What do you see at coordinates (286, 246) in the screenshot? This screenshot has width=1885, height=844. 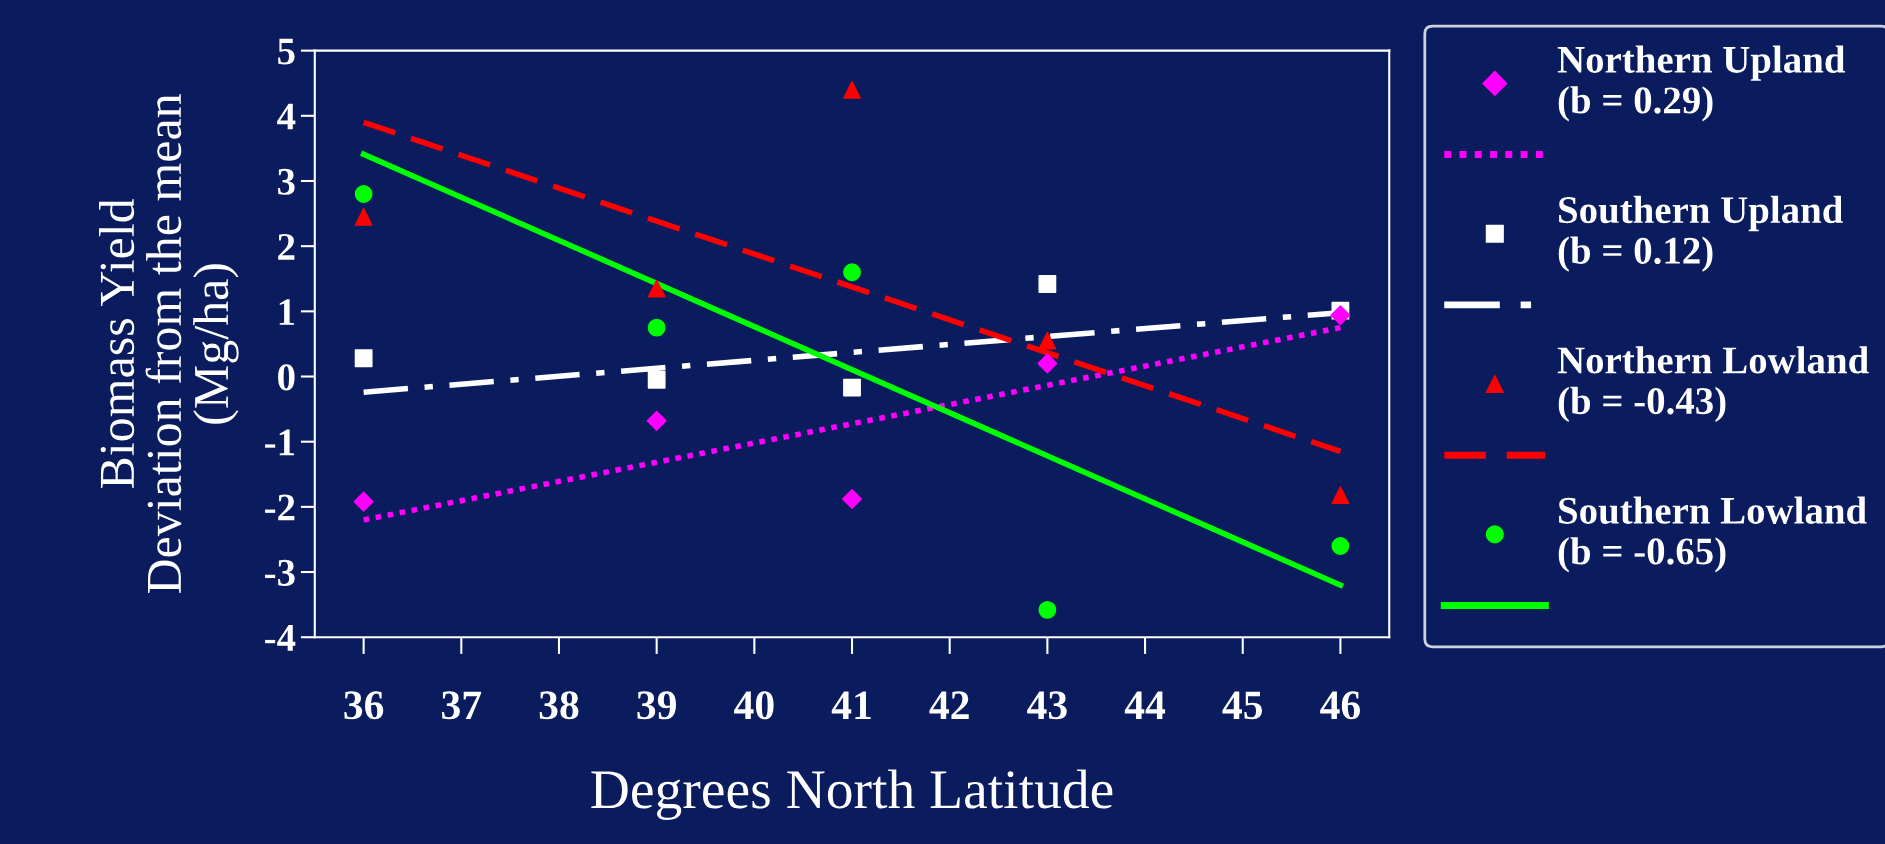 I see `y-tick-label: 2` at bounding box center [286, 246].